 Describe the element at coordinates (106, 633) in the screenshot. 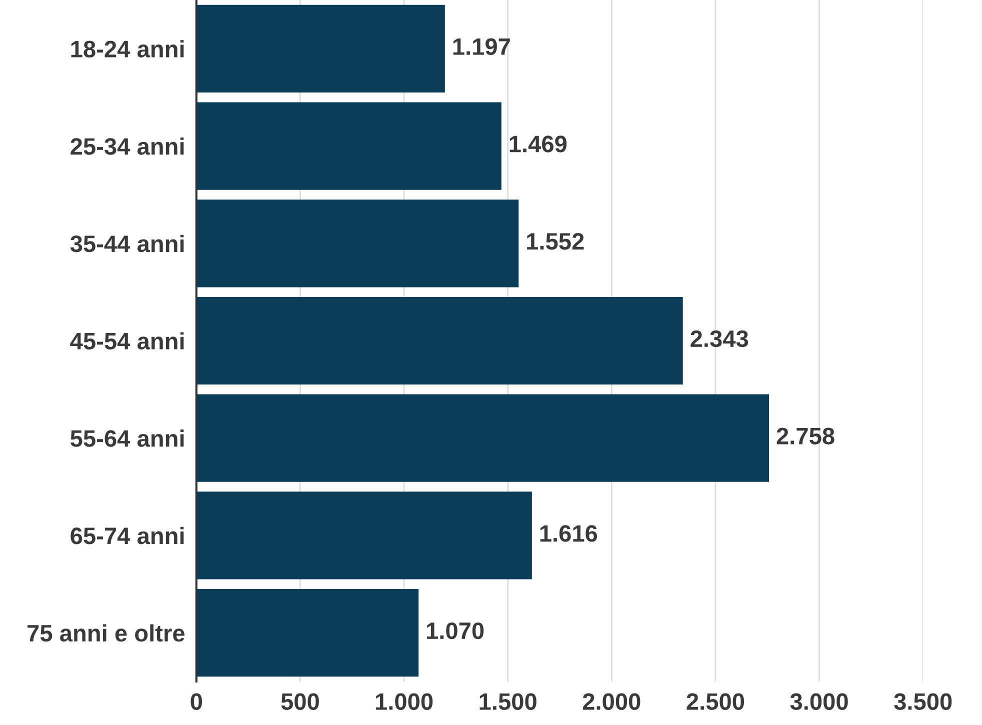

I see `y-tick-label: 75 anni e oltre` at that location.